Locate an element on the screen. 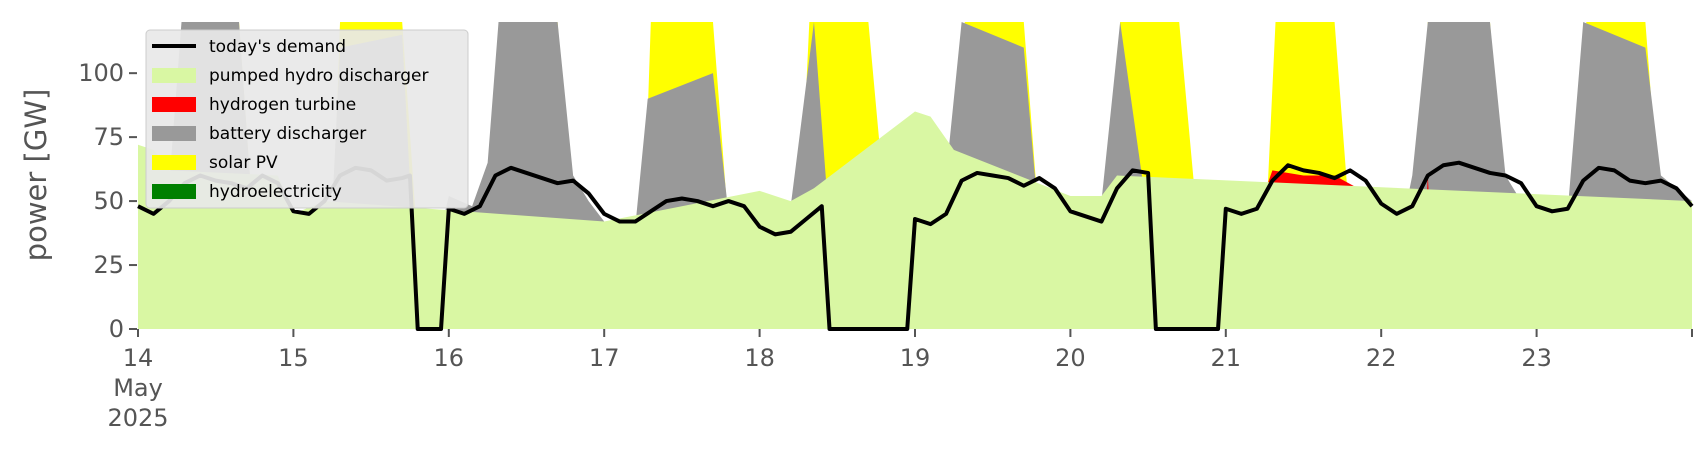 The height and width of the screenshot is (460, 1706). x-tick-label: 20 is located at coordinates (1070, 358).